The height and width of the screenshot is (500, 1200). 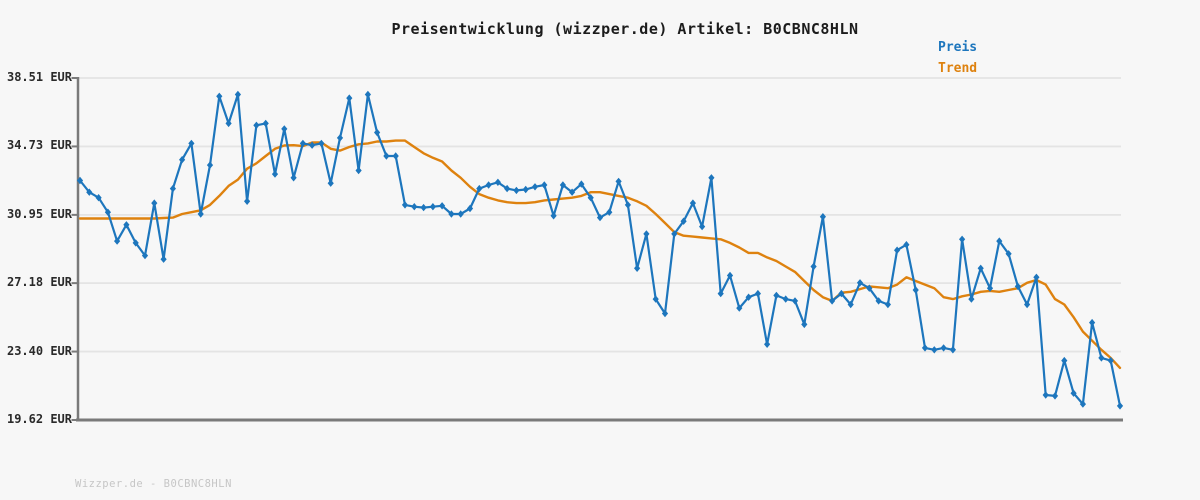 What do you see at coordinates (958, 47) in the screenshot?
I see `legend-item-preis: Preis` at bounding box center [958, 47].